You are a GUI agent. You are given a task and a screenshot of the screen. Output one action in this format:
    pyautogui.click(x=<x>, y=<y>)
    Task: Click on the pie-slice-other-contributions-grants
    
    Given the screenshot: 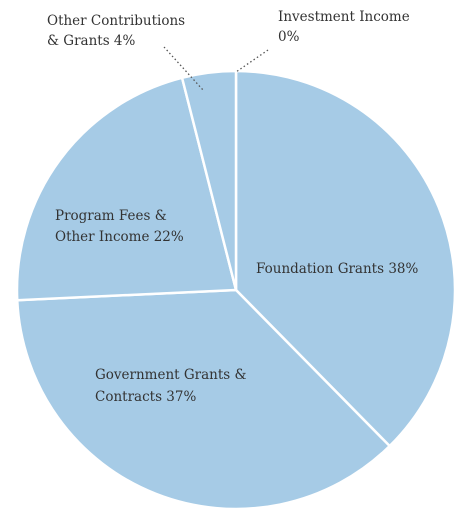 What is the action you would take?
    pyautogui.click(x=209, y=180)
    